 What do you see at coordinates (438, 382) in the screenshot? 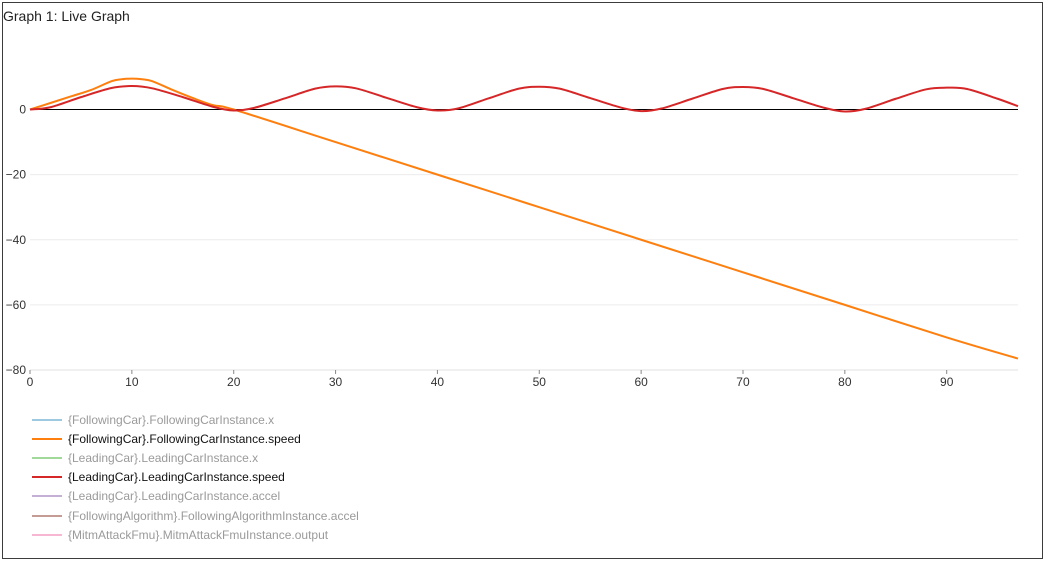
I see `x-tick-label: 40` at bounding box center [438, 382].